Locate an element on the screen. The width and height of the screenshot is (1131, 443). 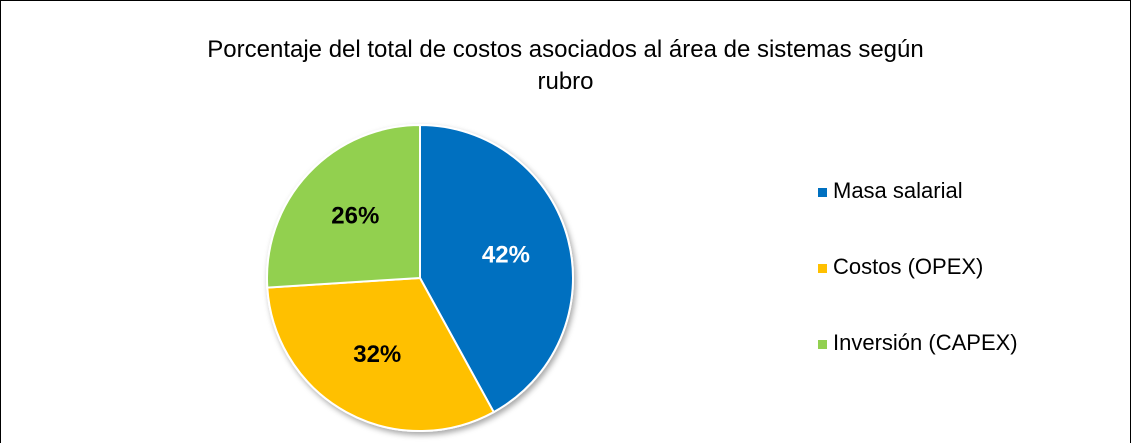
data-label: 42% is located at coordinates (506, 254).